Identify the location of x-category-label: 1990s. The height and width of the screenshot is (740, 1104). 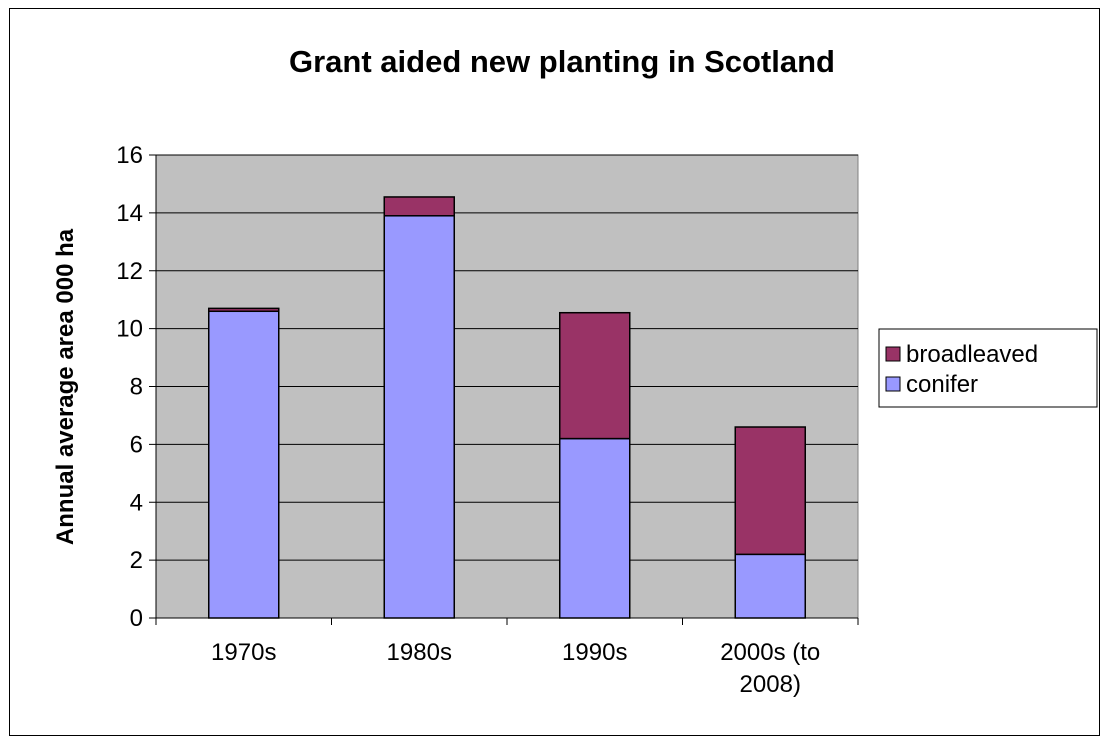
(594, 652).